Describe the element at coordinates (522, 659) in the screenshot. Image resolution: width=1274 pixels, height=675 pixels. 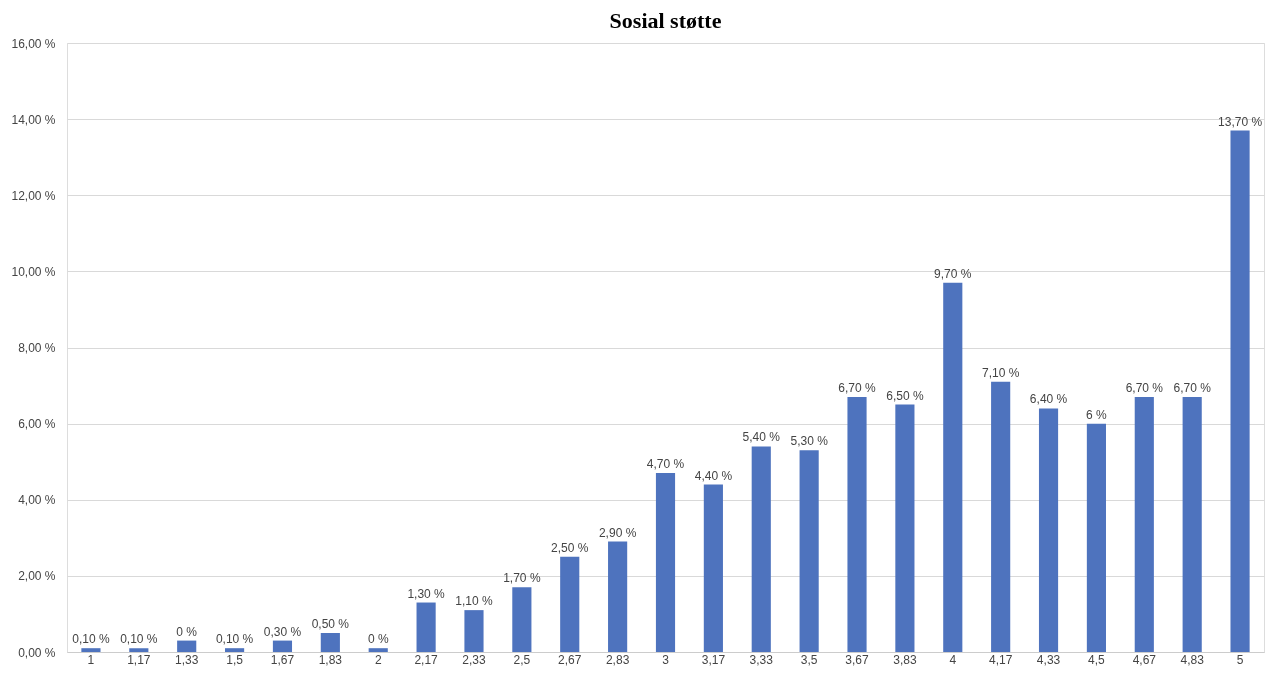
I see `x-tick-label: 2,5` at that location.